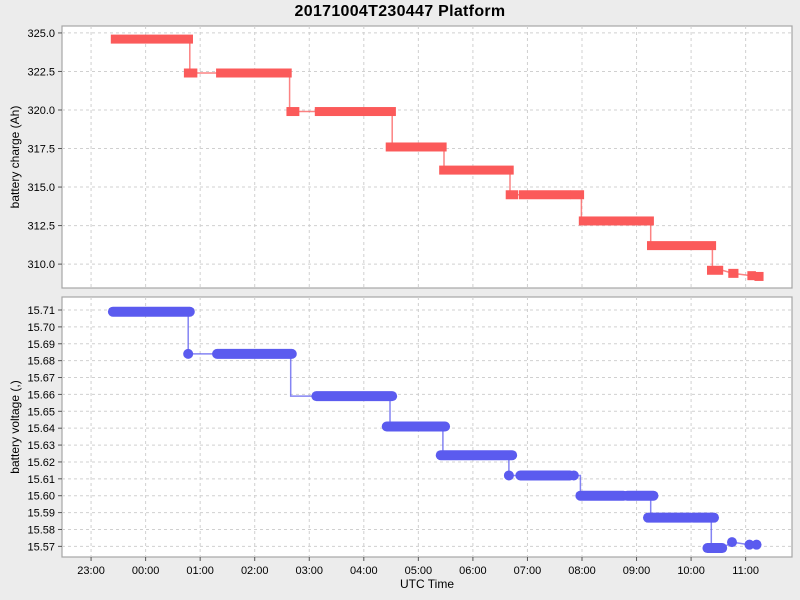 This screenshot has width=800, height=600. What do you see at coordinates (41, 530) in the screenshot?
I see `y-tick-label: 15.58` at bounding box center [41, 530].